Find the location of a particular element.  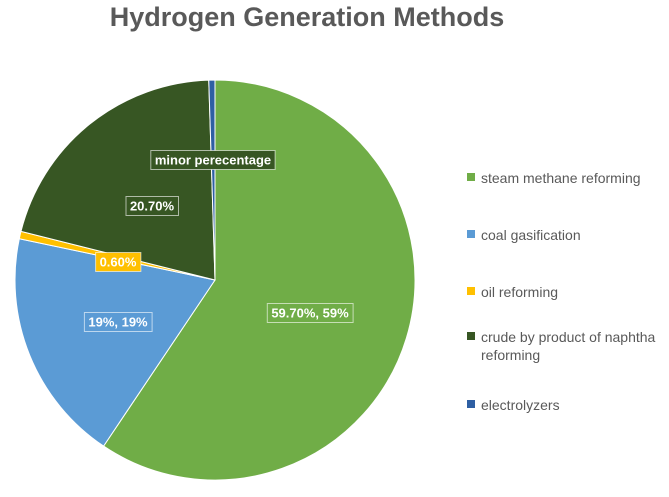

data-label-crude-by-product-of-naphtha-reforming-box is located at coordinates (152, 206).